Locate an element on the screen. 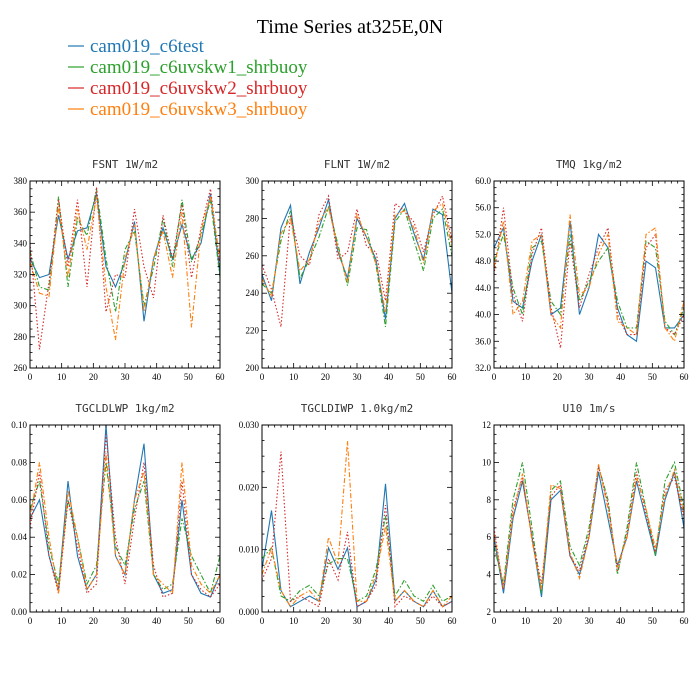 The height and width of the screenshot is (700, 700). y-tick-label: 220 is located at coordinates (253, 331).